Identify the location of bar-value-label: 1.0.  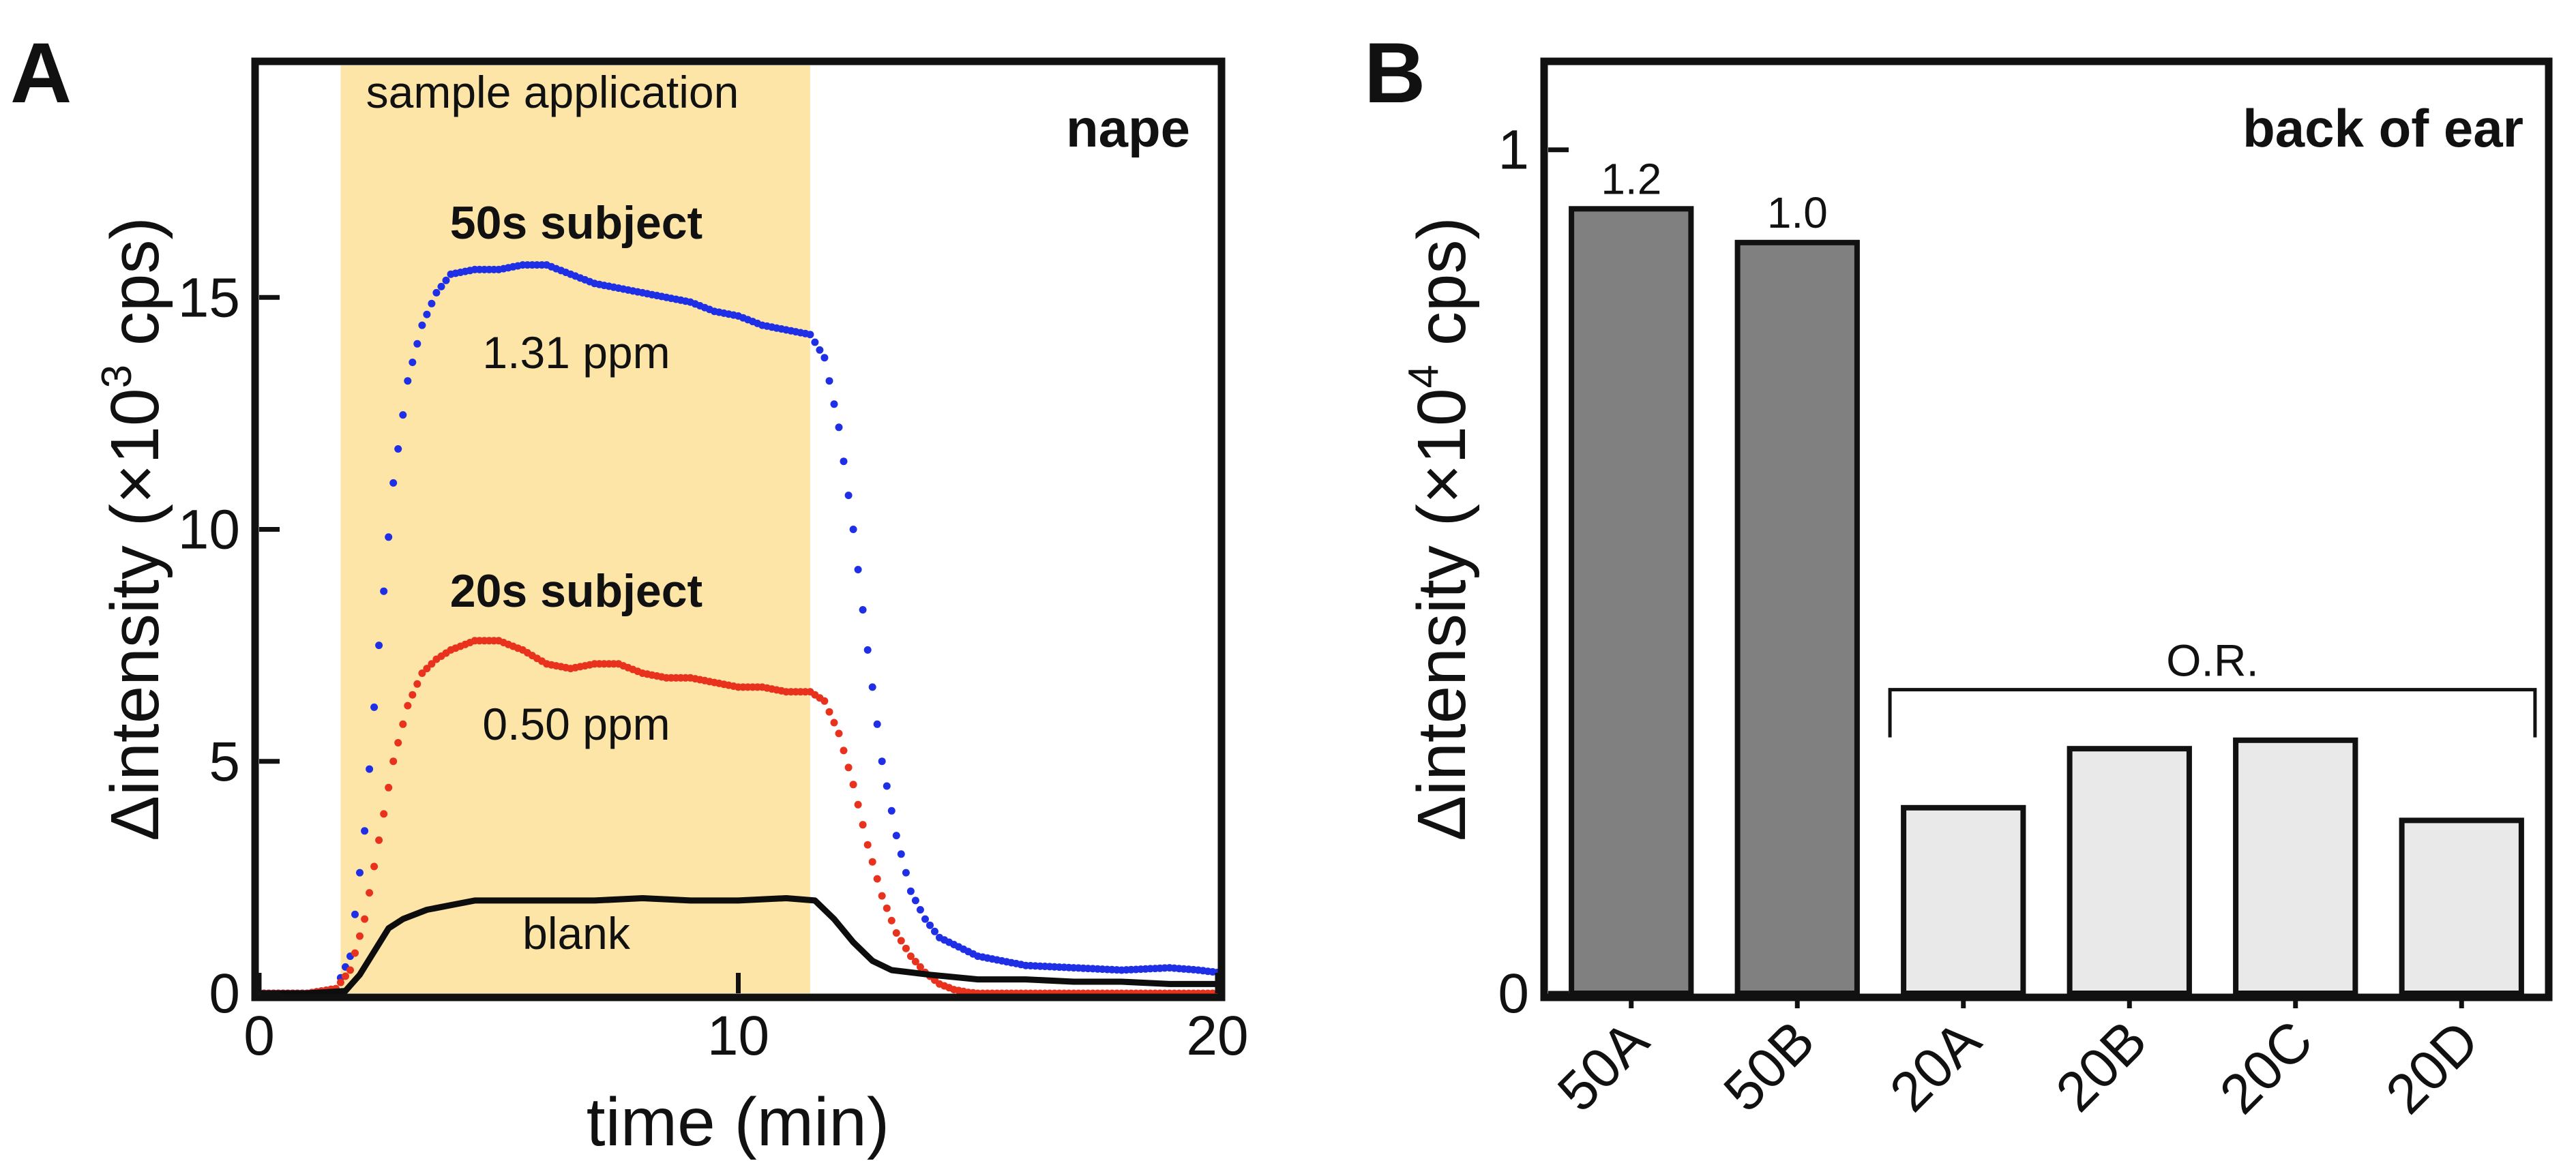
(1797, 212).